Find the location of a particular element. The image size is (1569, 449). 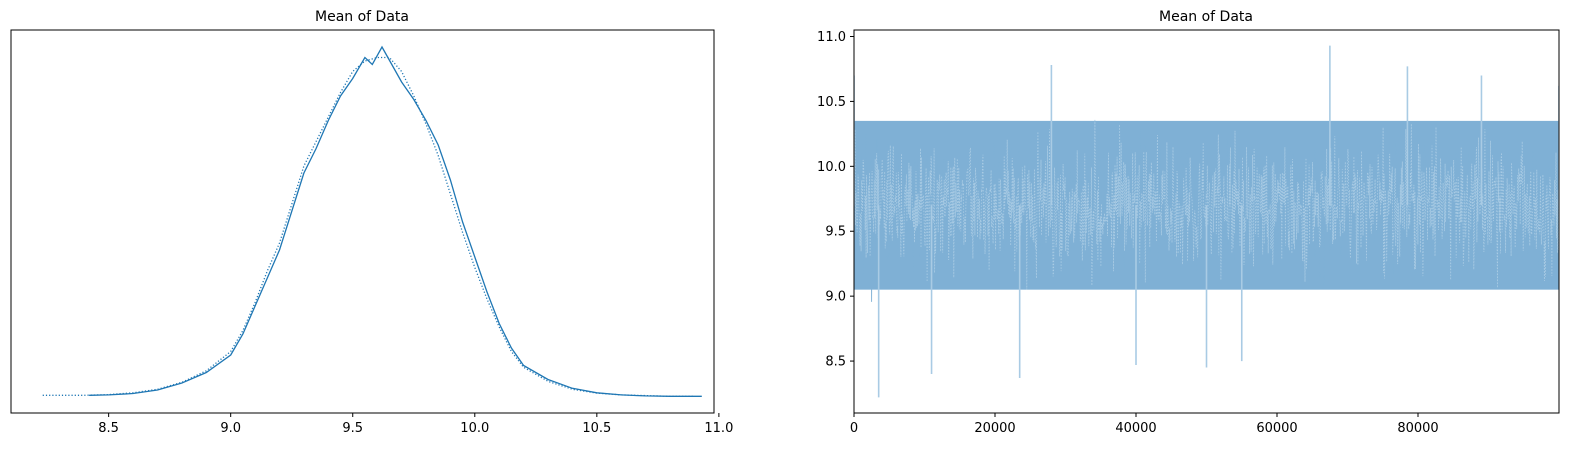

kde-x-tick-label: 10.0 is located at coordinates (474, 428).